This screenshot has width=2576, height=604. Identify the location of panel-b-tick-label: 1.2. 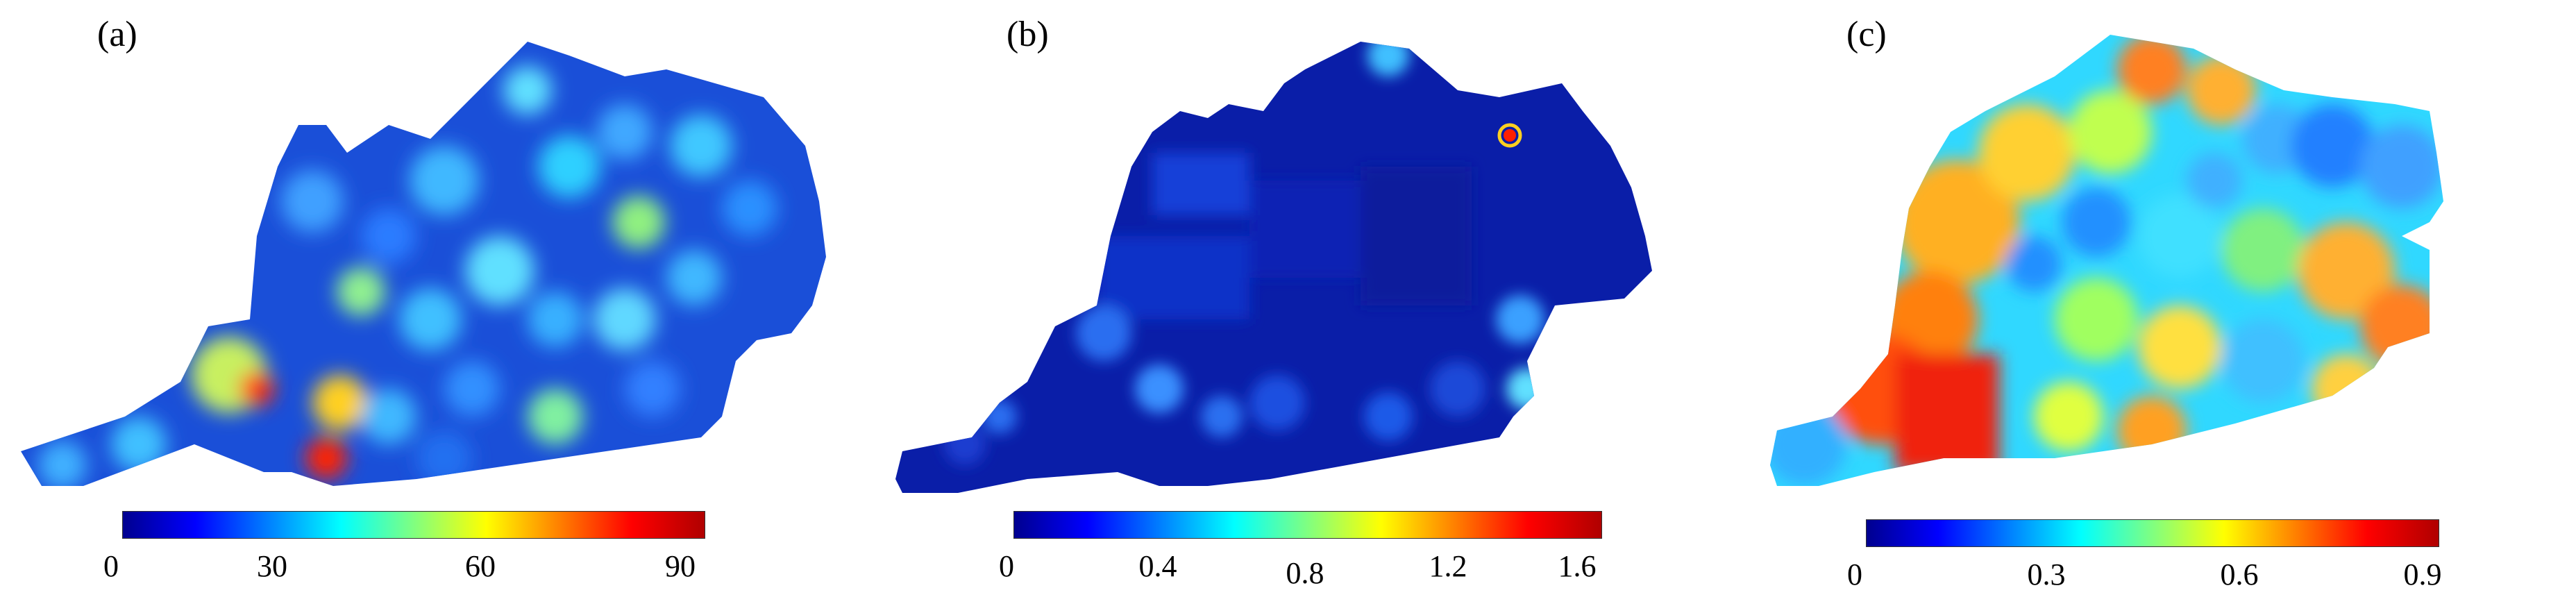
(1448, 566).